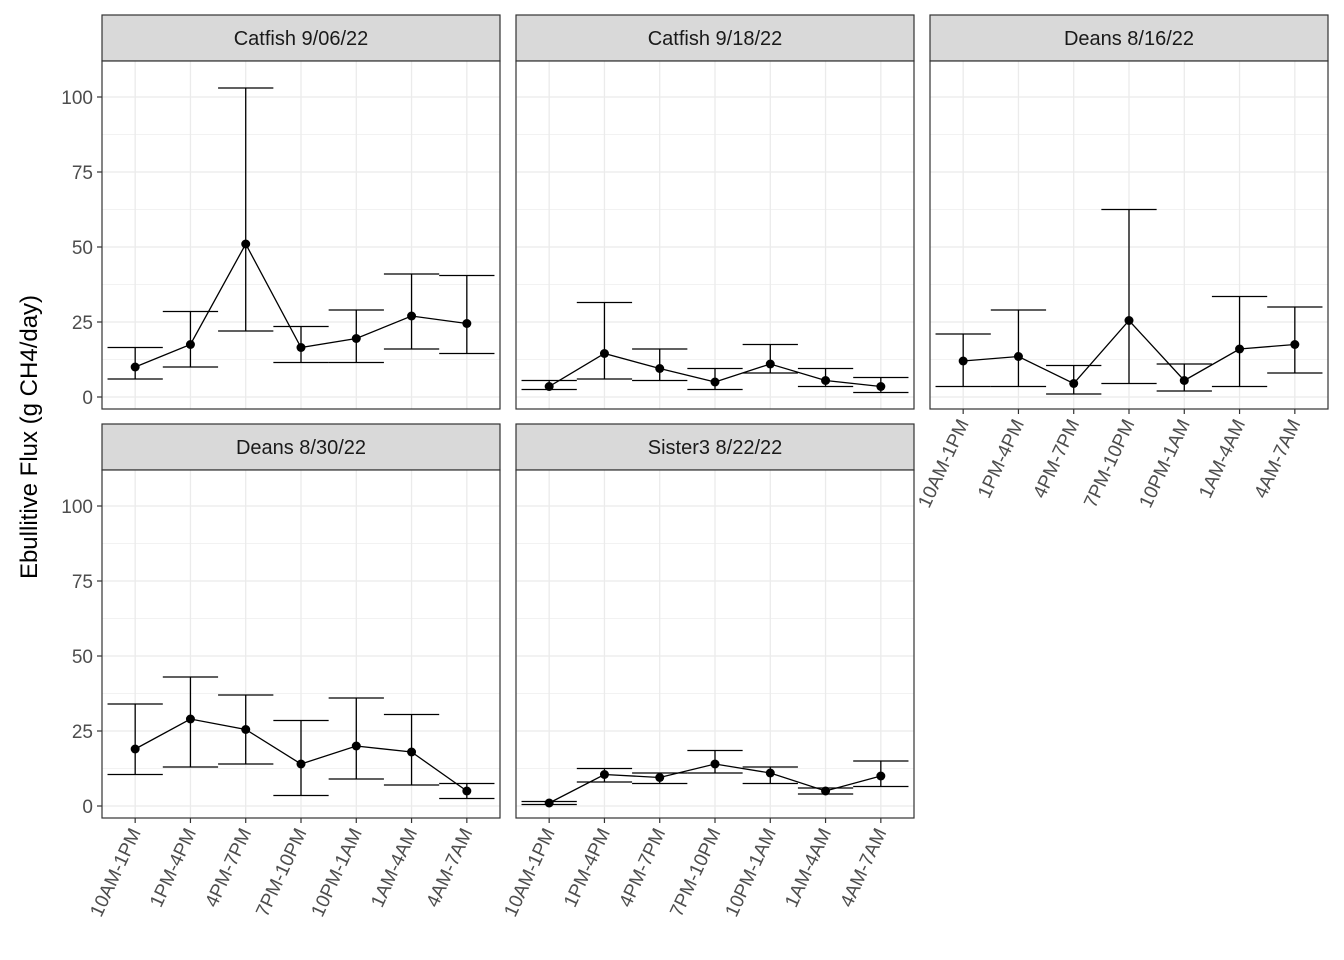  What do you see at coordinates (29, 437) in the screenshot?
I see `y-axis-title: Ebullitive Flux (g CH4/day)` at bounding box center [29, 437].